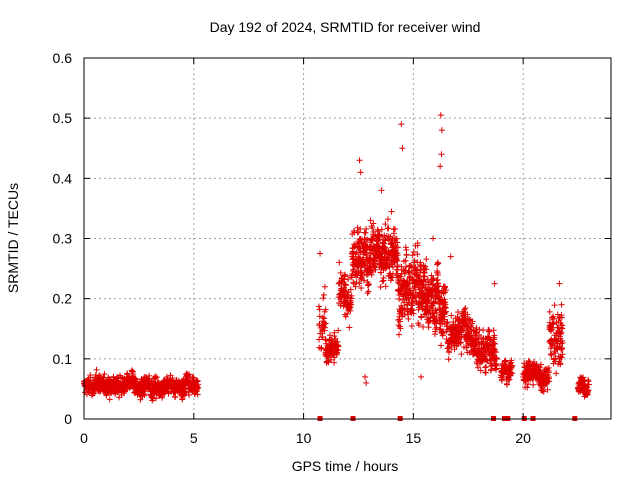  Describe the element at coordinates (414, 438) in the screenshot. I see `x-tick-label: 15` at that location.